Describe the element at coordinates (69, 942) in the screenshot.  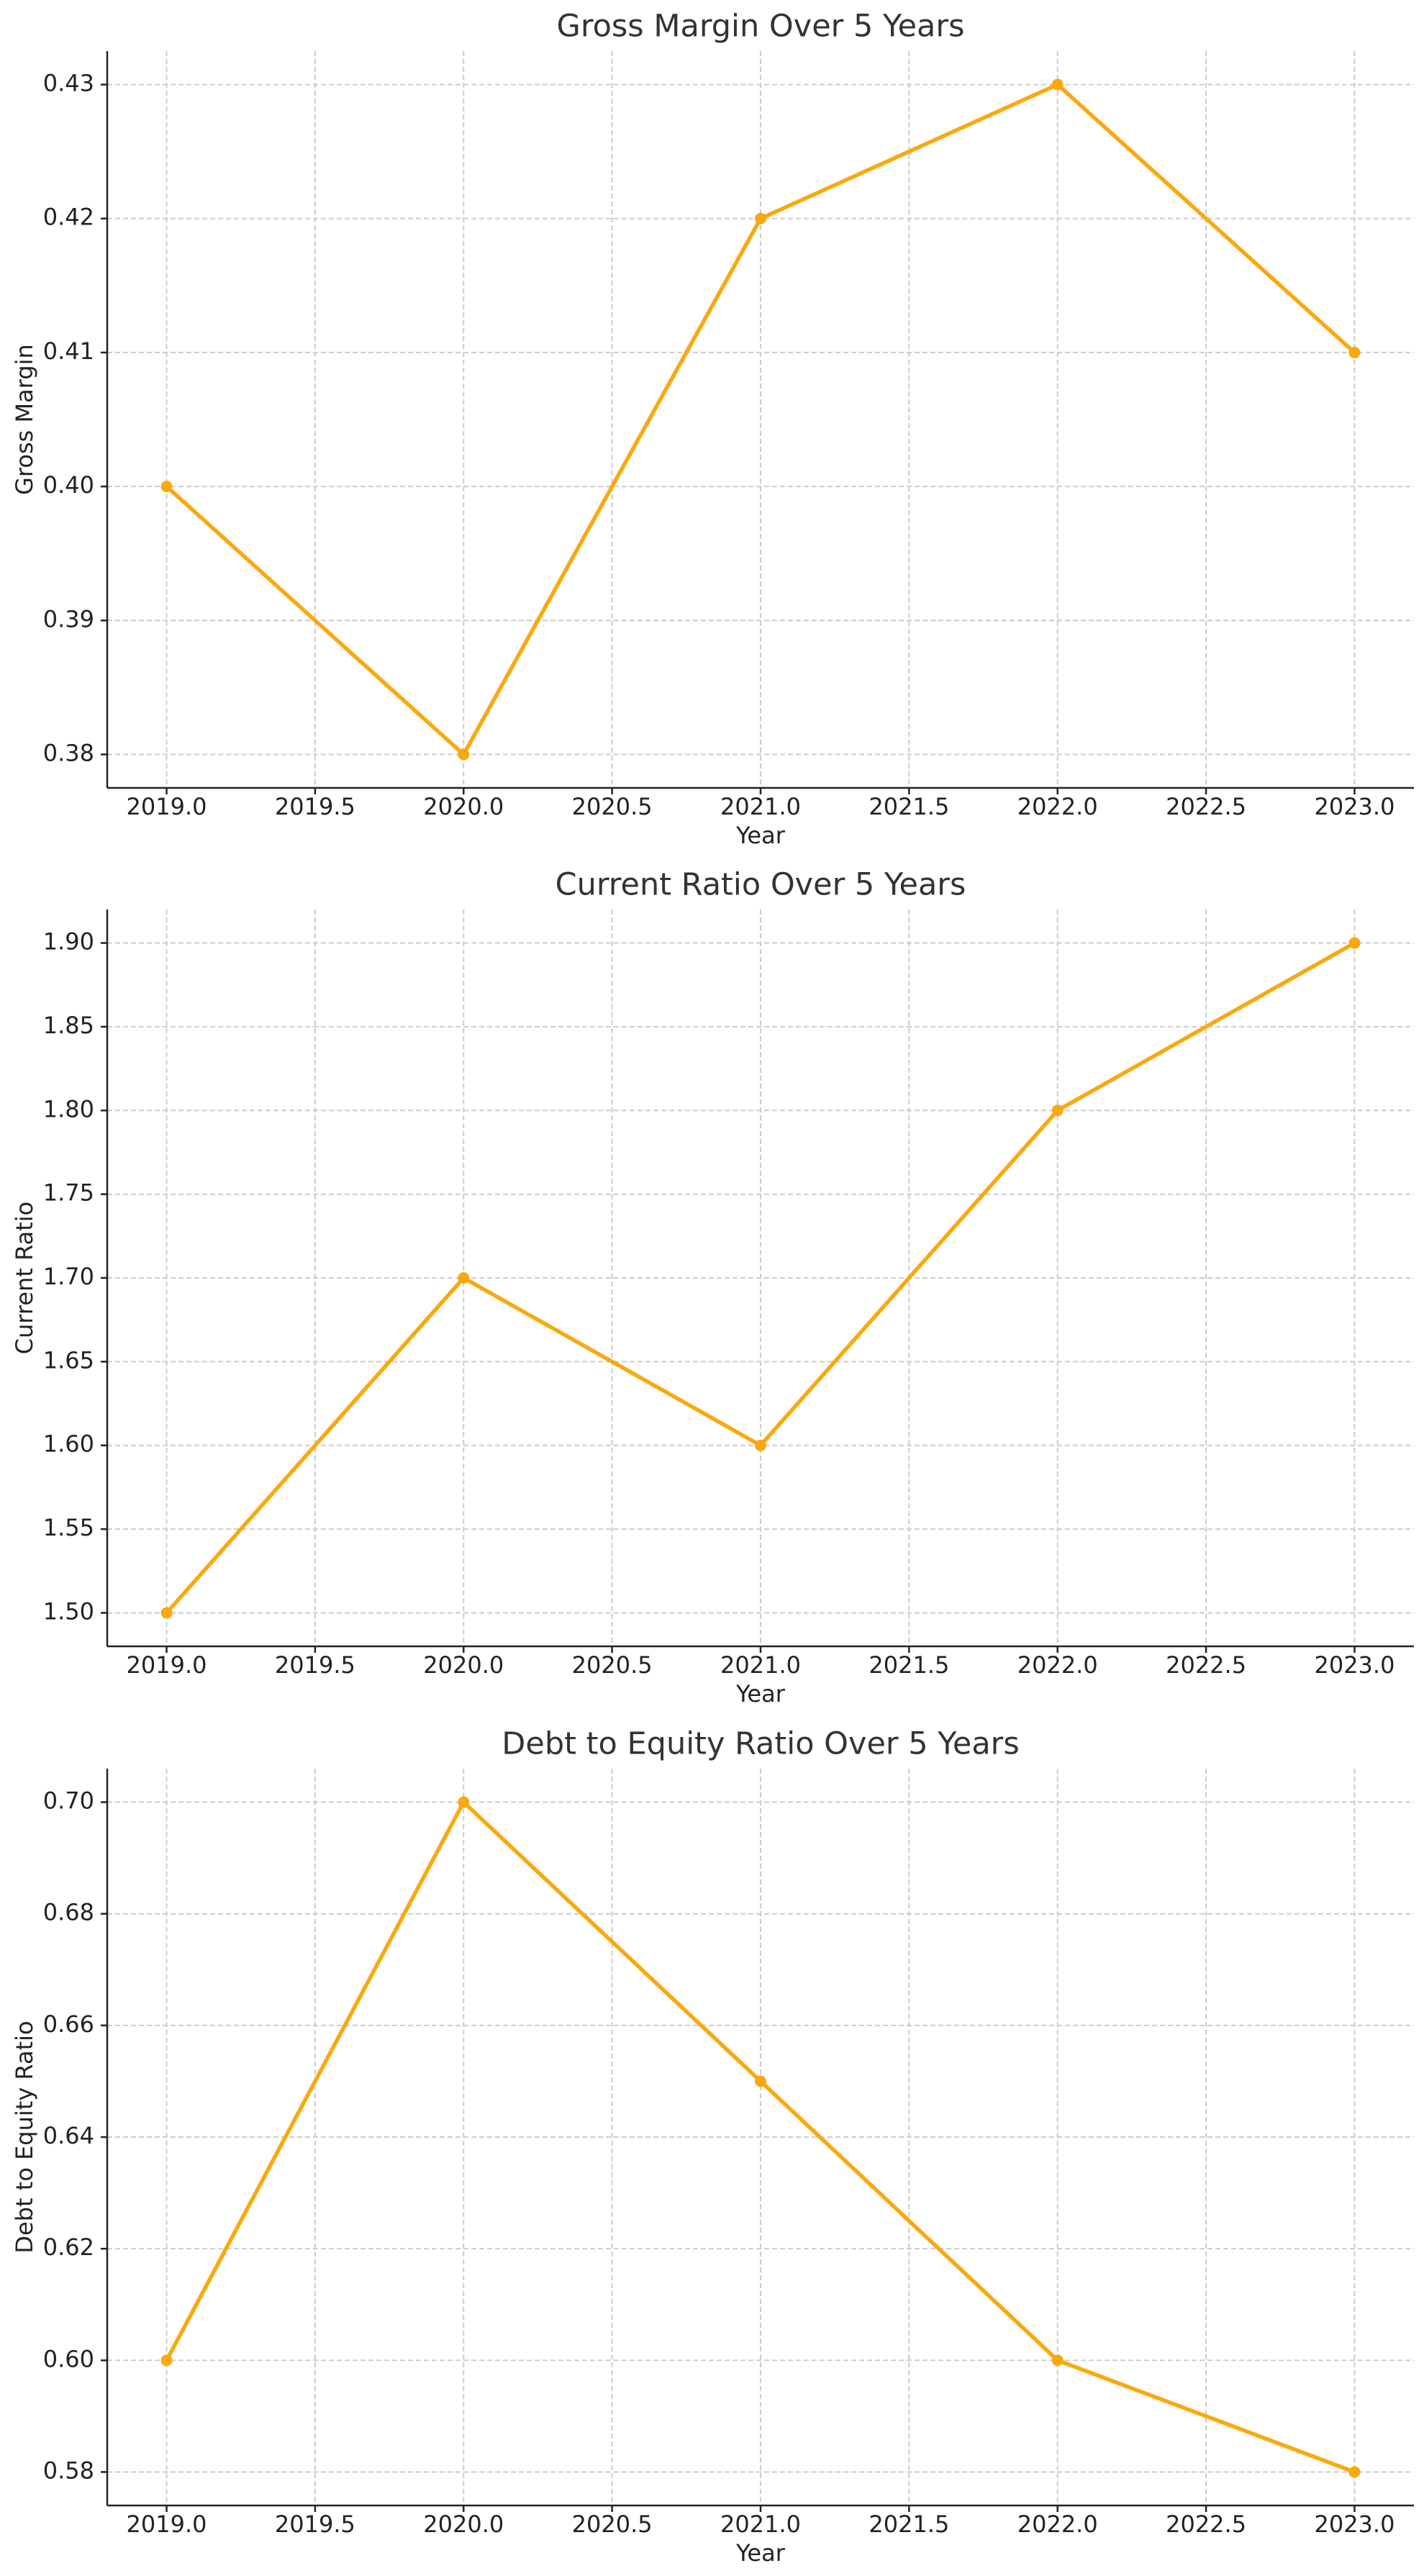
I see `y-tick-label: 1.90` at that location.